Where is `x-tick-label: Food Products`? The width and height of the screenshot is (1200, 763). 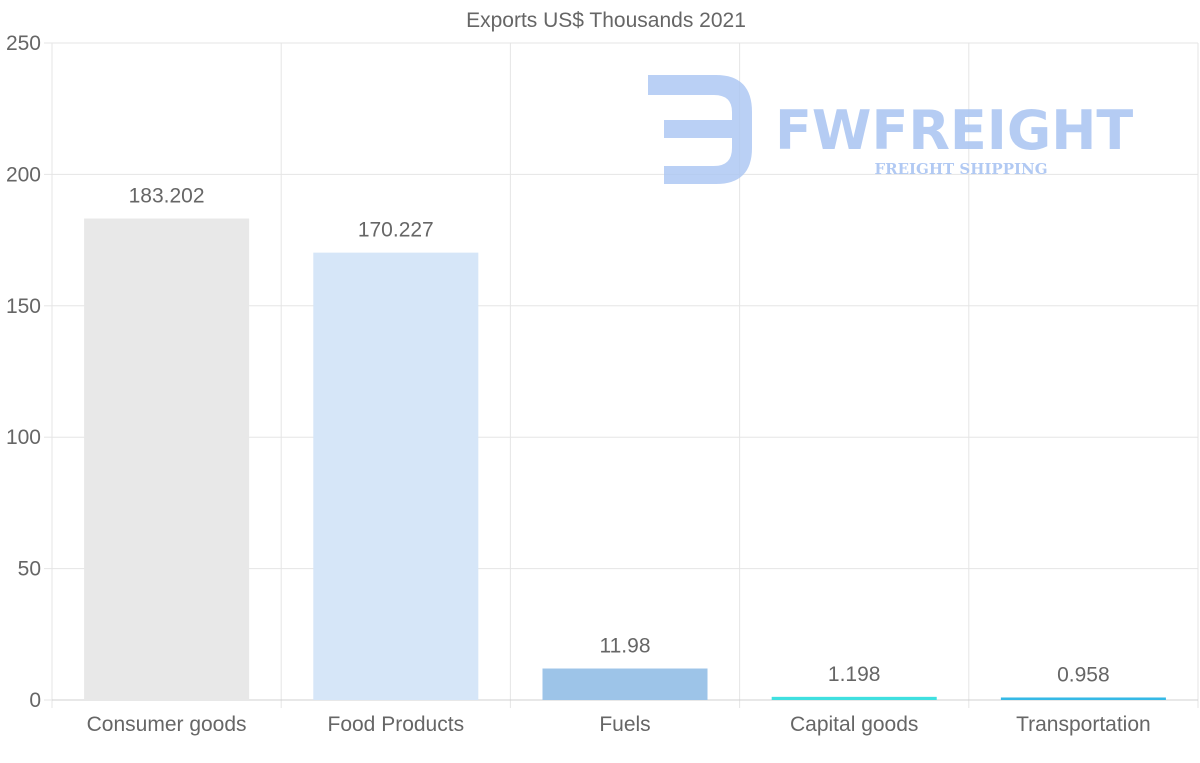 x-tick-label: Food Products is located at coordinates (396, 724).